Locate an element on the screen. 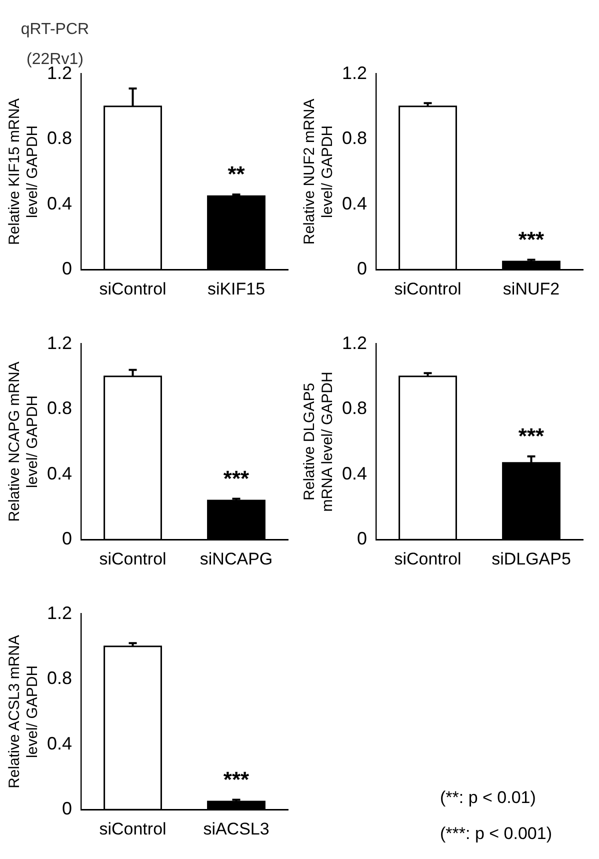  x-tick-label: siDLGAP5 is located at coordinates (531, 558).